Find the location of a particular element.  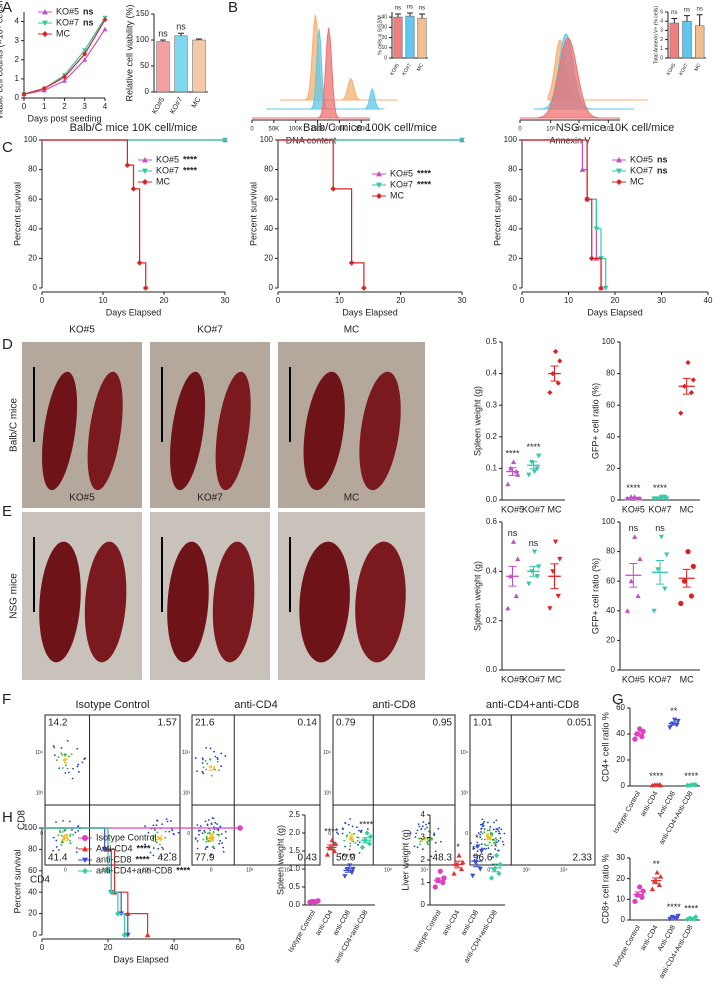

y-axis-label: Relative cell viability (%) is located at coordinates (129, 52).